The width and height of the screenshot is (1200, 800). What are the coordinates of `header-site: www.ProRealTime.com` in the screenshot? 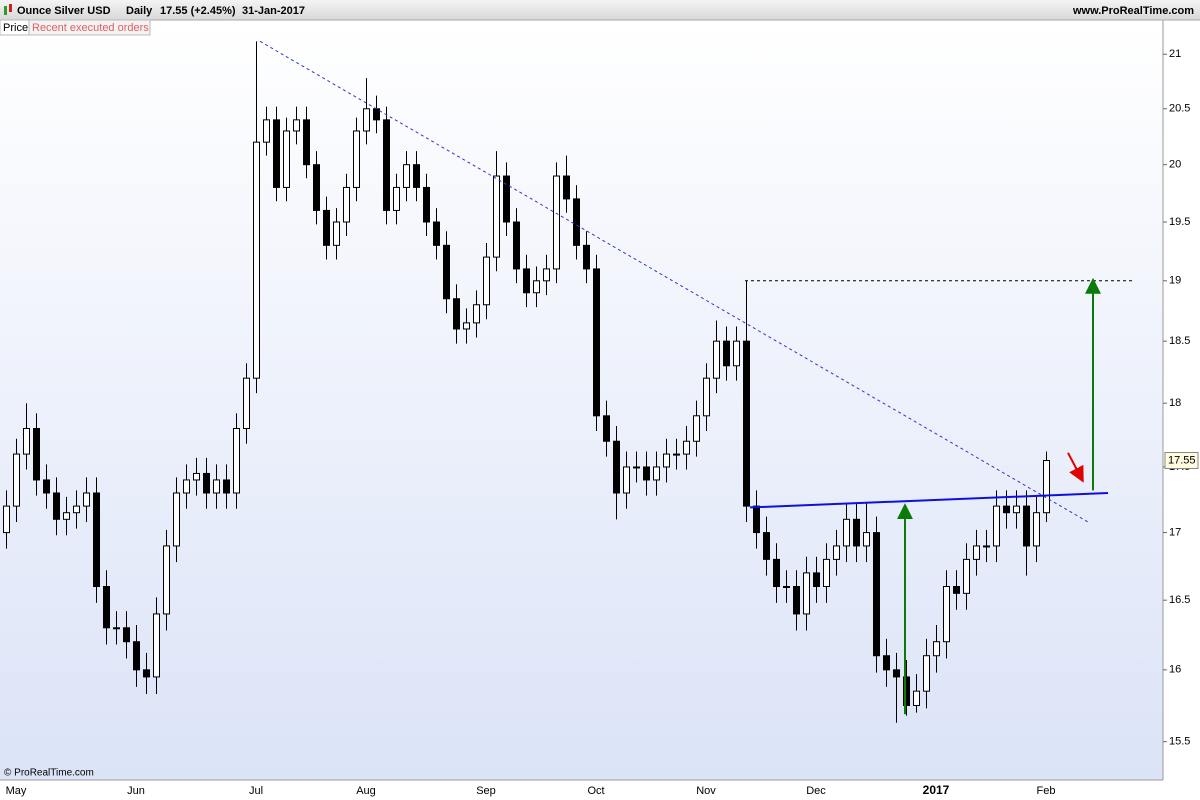 It's located at (1133, 11).